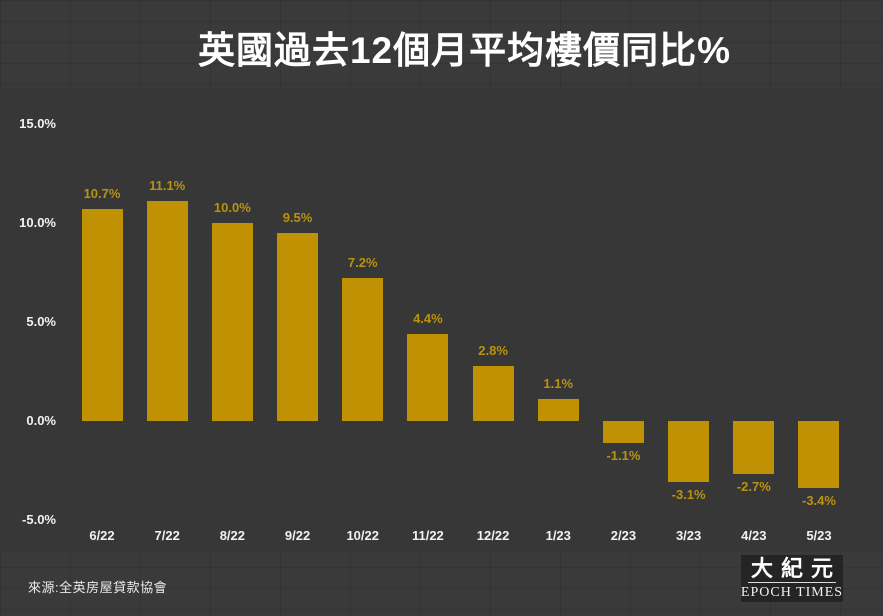 This screenshot has height=616, width=883. What do you see at coordinates (623, 535) in the screenshot?
I see `x-axis-tick-label: 2/23` at bounding box center [623, 535].